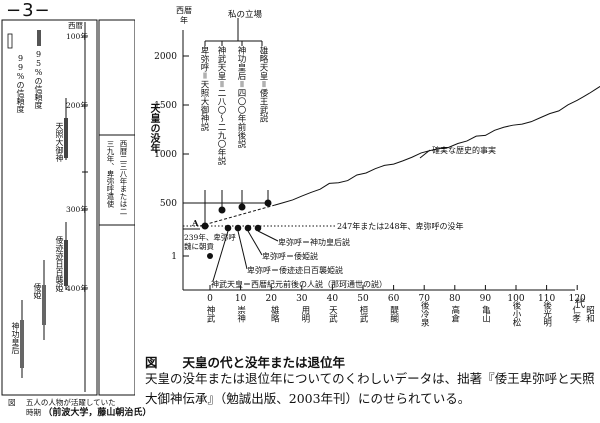 The width and height of the screenshot is (600, 423). Describe the element at coordinates (425, 154) in the screenshot. I see `pointer-history` at that location.